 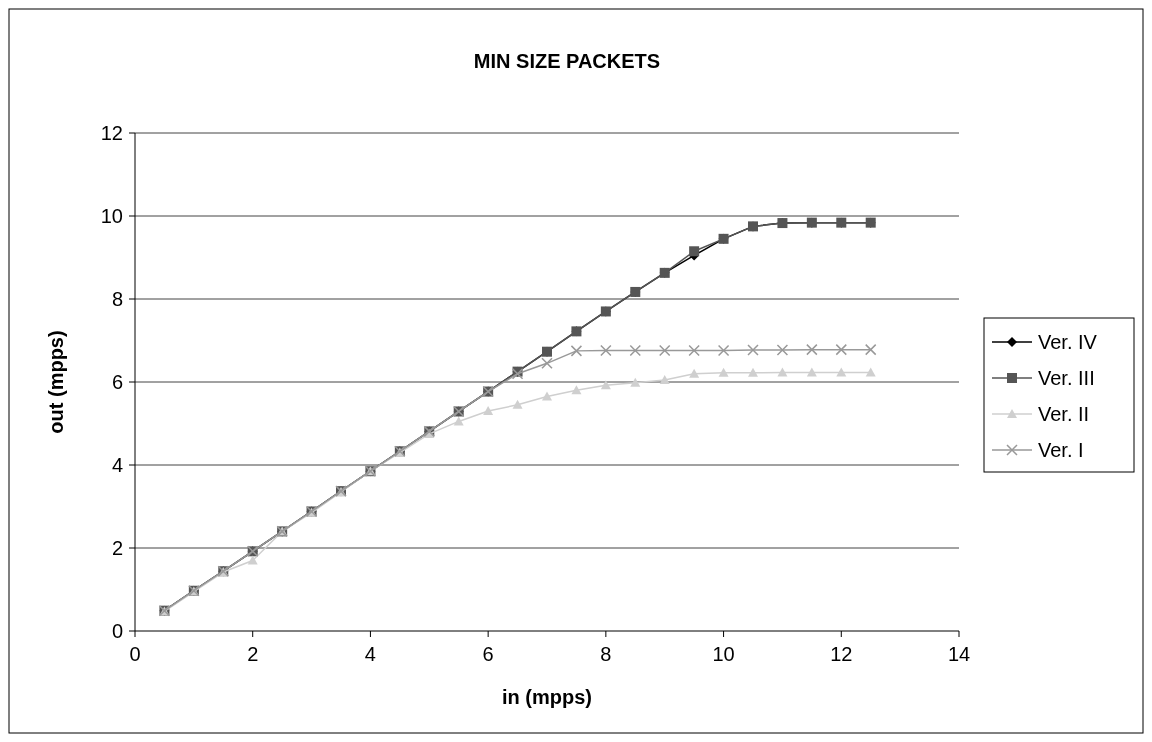 I want to click on y-axis-title: out (mpps), so click(x=56, y=382).